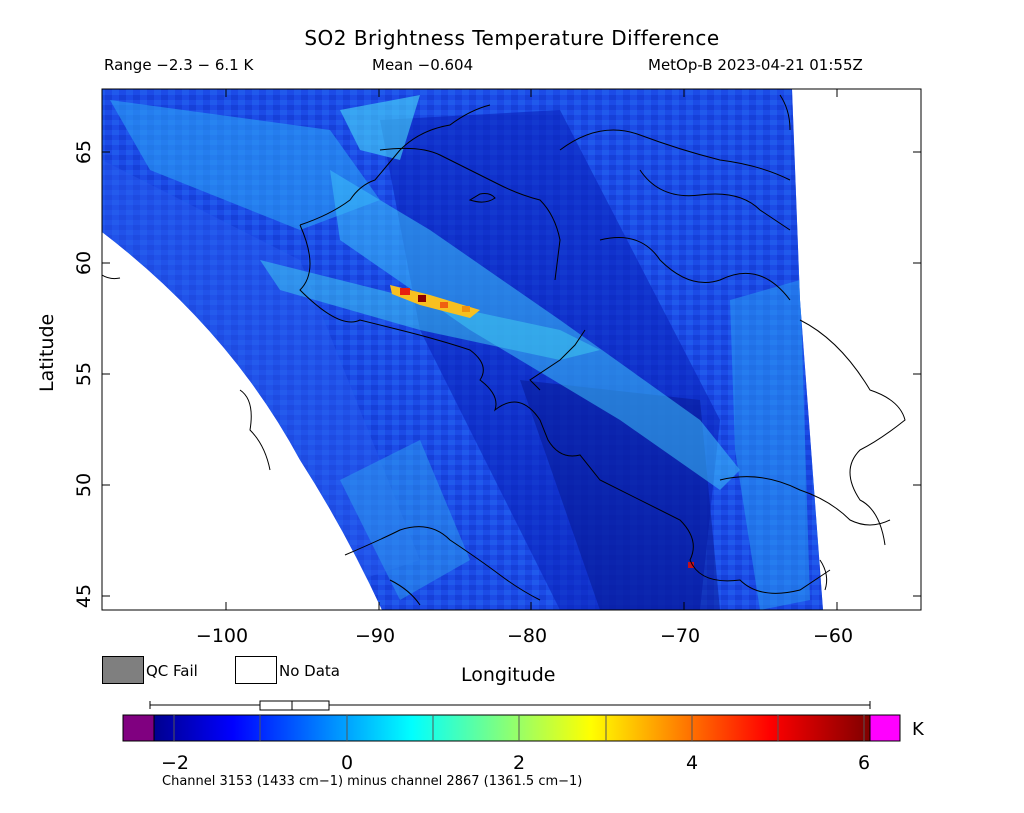 The width and height of the screenshot is (1024, 813). I want to click on y-tick-label: 50, so click(84, 485).